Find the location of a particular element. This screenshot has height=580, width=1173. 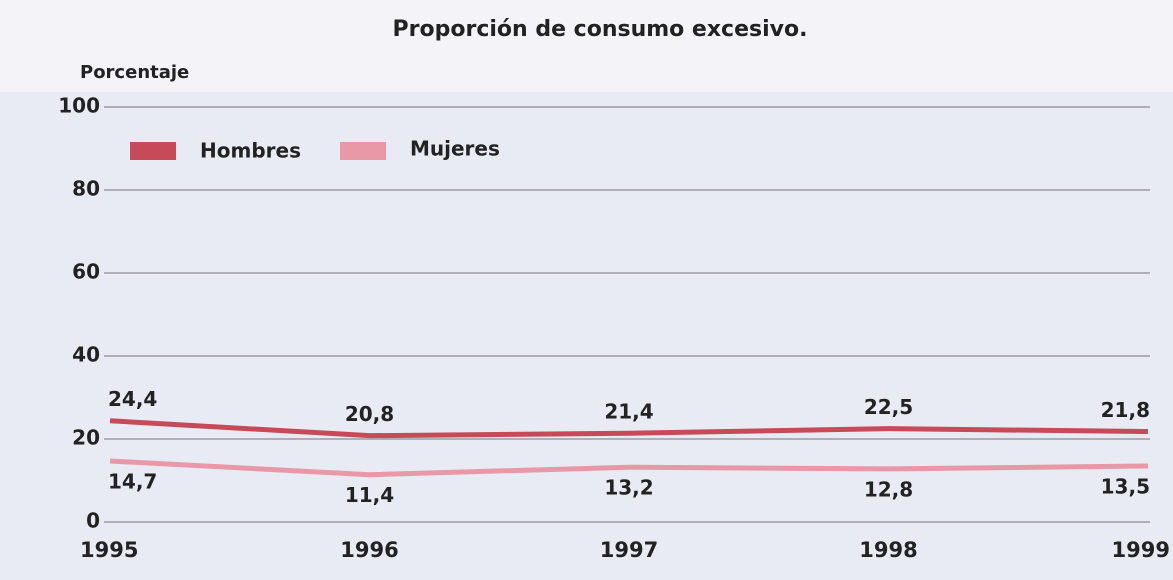

data-label: 21,4 is located at coordinates (628, 412).